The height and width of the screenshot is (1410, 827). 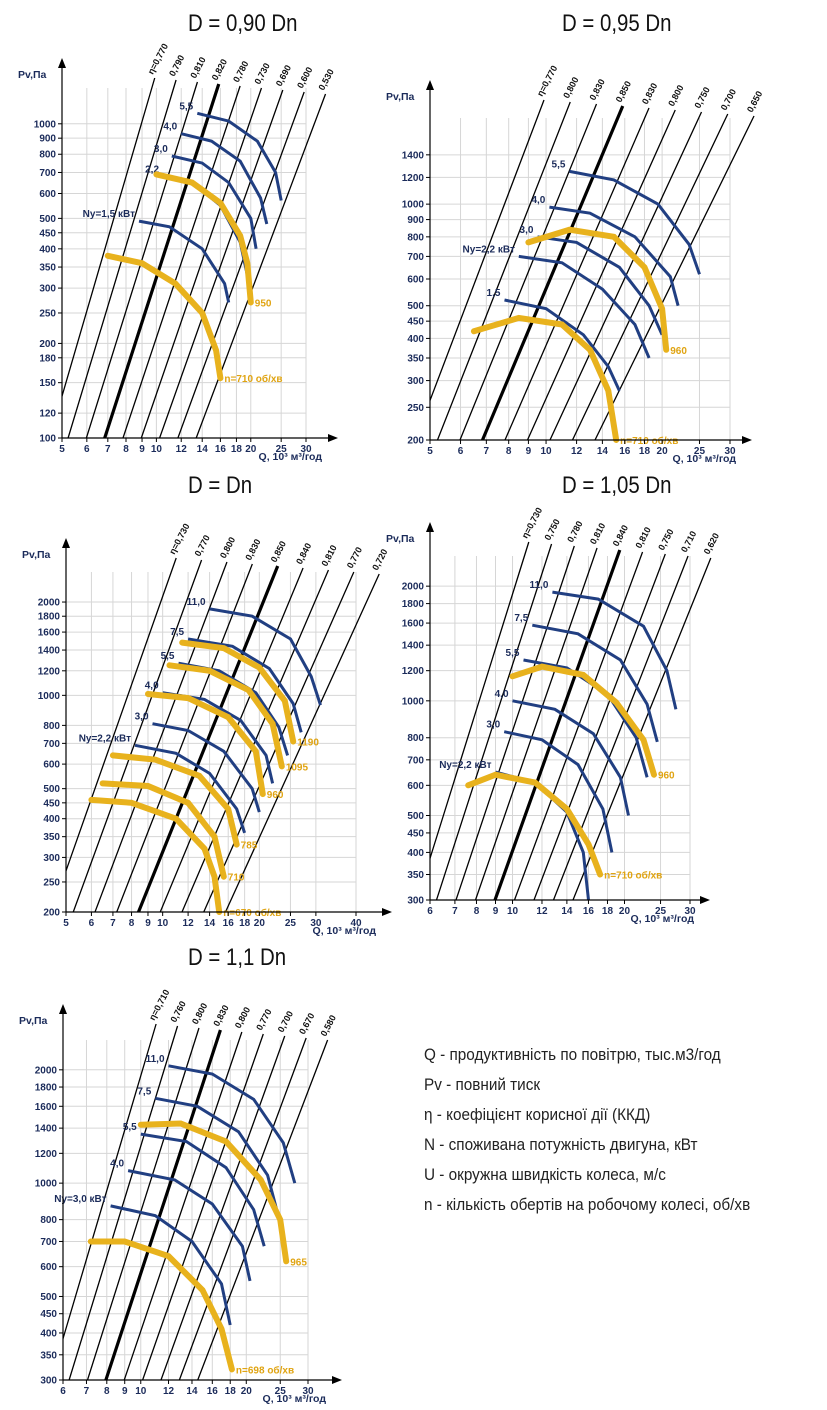 I want to click on y-tick-label: 700, so click(x=415, y=257).